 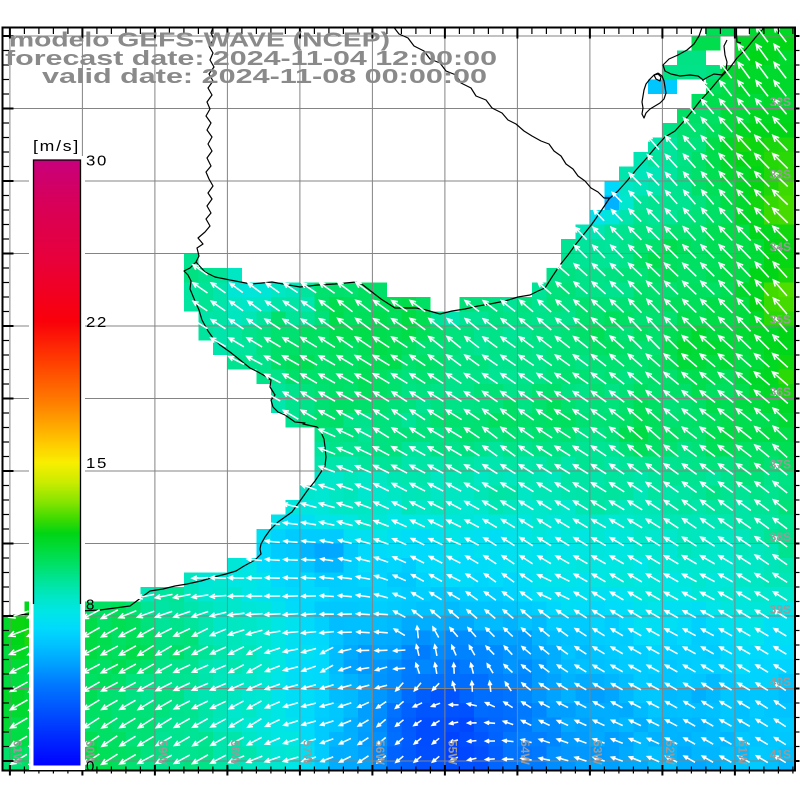 I want to click on svg-text: [m/s], so click(x=56, y=146).